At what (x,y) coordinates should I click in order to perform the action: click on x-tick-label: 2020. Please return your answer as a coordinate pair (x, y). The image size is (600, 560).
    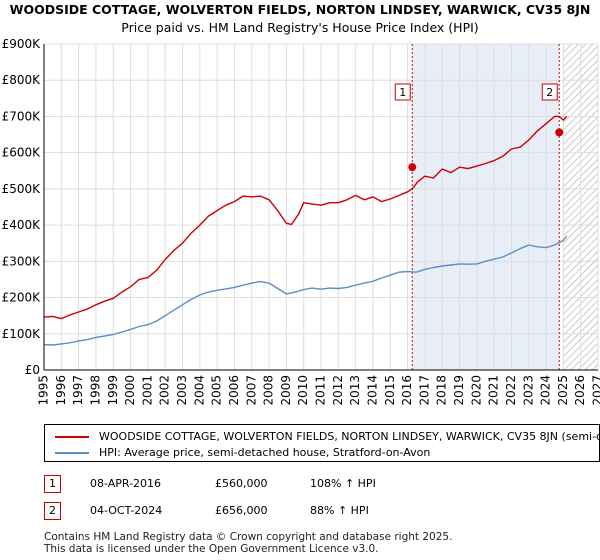
    Looking at the image, I should click on (476, 390).